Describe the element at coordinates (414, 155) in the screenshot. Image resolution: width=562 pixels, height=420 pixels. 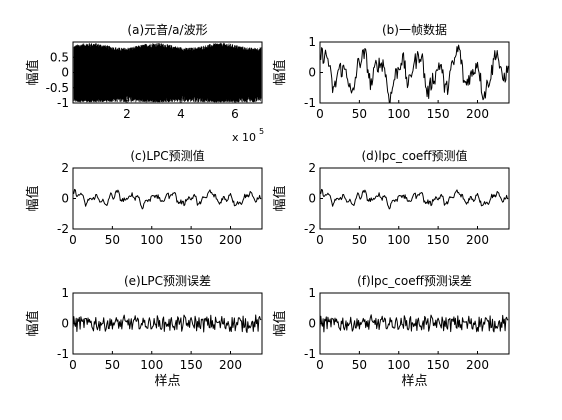
I see `subplot-title: (d)lpc_coeff预测值` at that location.